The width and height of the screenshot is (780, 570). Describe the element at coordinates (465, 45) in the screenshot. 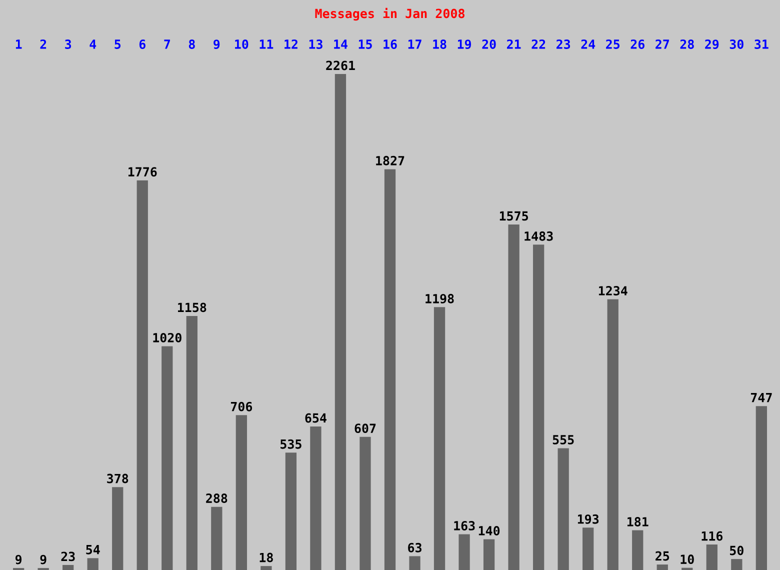

I see `x-tick-label: 19` at that location.